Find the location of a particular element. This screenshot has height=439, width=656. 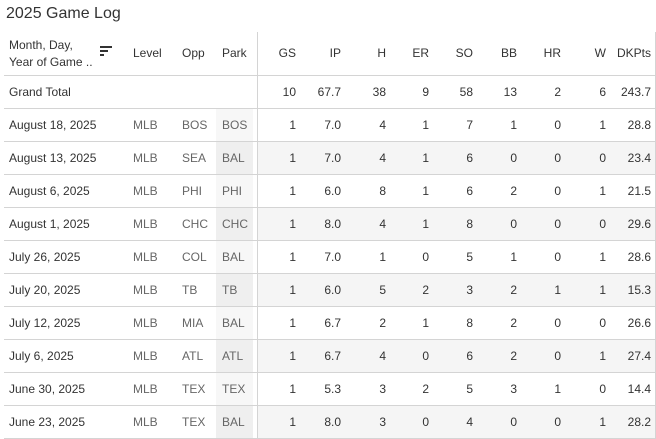

row-opp: COL is located at coordinates (194, 257).